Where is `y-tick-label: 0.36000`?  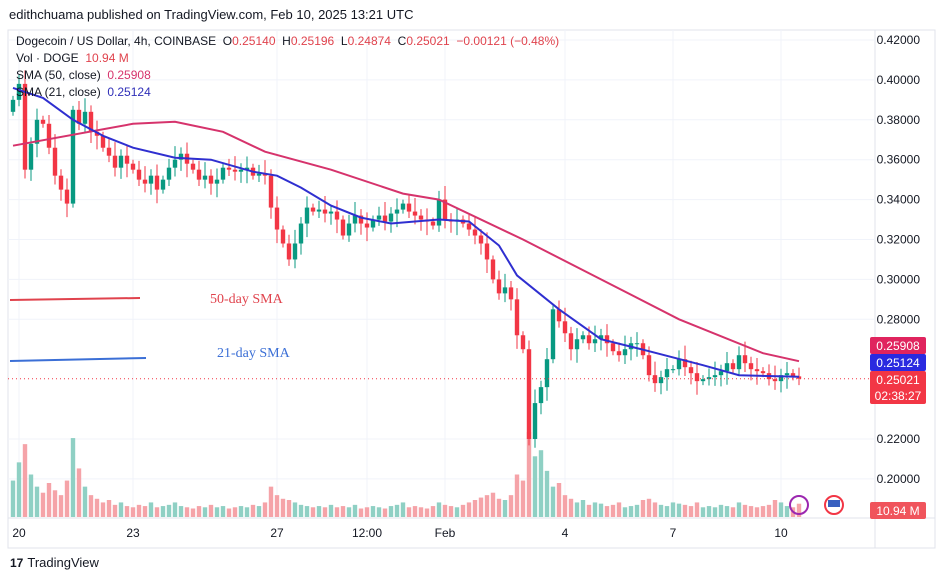 y-tick-label: 0.36000 is located at coordinates (899, 160).